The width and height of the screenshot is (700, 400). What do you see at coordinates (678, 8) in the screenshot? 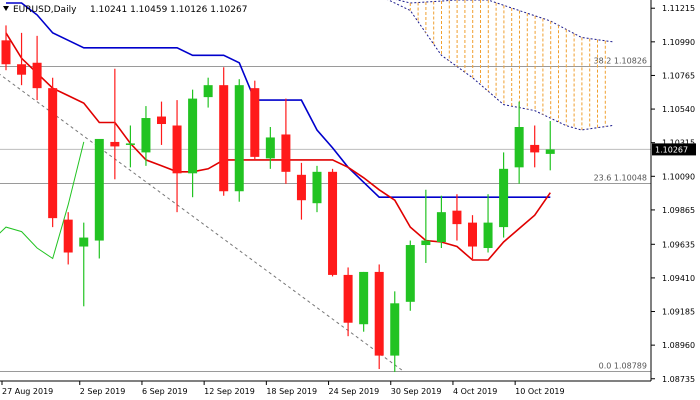
I see `price-tick-label: 1.11215` at bounding box center [678, 8].